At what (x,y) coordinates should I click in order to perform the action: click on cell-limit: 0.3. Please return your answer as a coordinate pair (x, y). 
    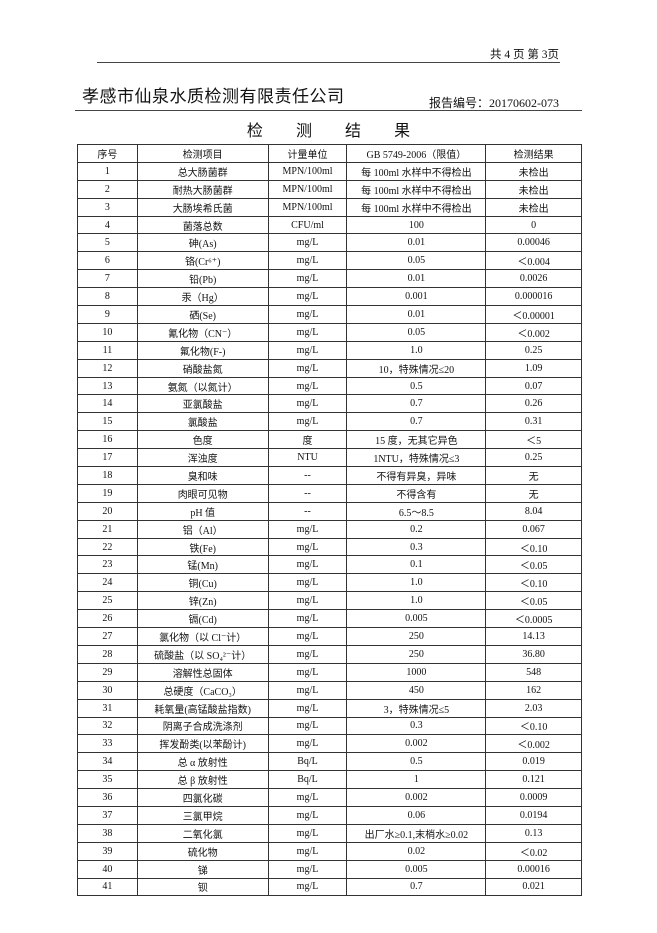
    Looking at the image, I should click on (416, 726).